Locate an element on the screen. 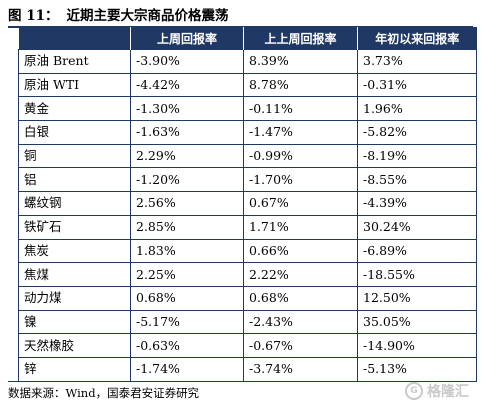  data-source-note: 数据来源：Wind，国泰君安证券研究 is located at coordinates (240, 391).